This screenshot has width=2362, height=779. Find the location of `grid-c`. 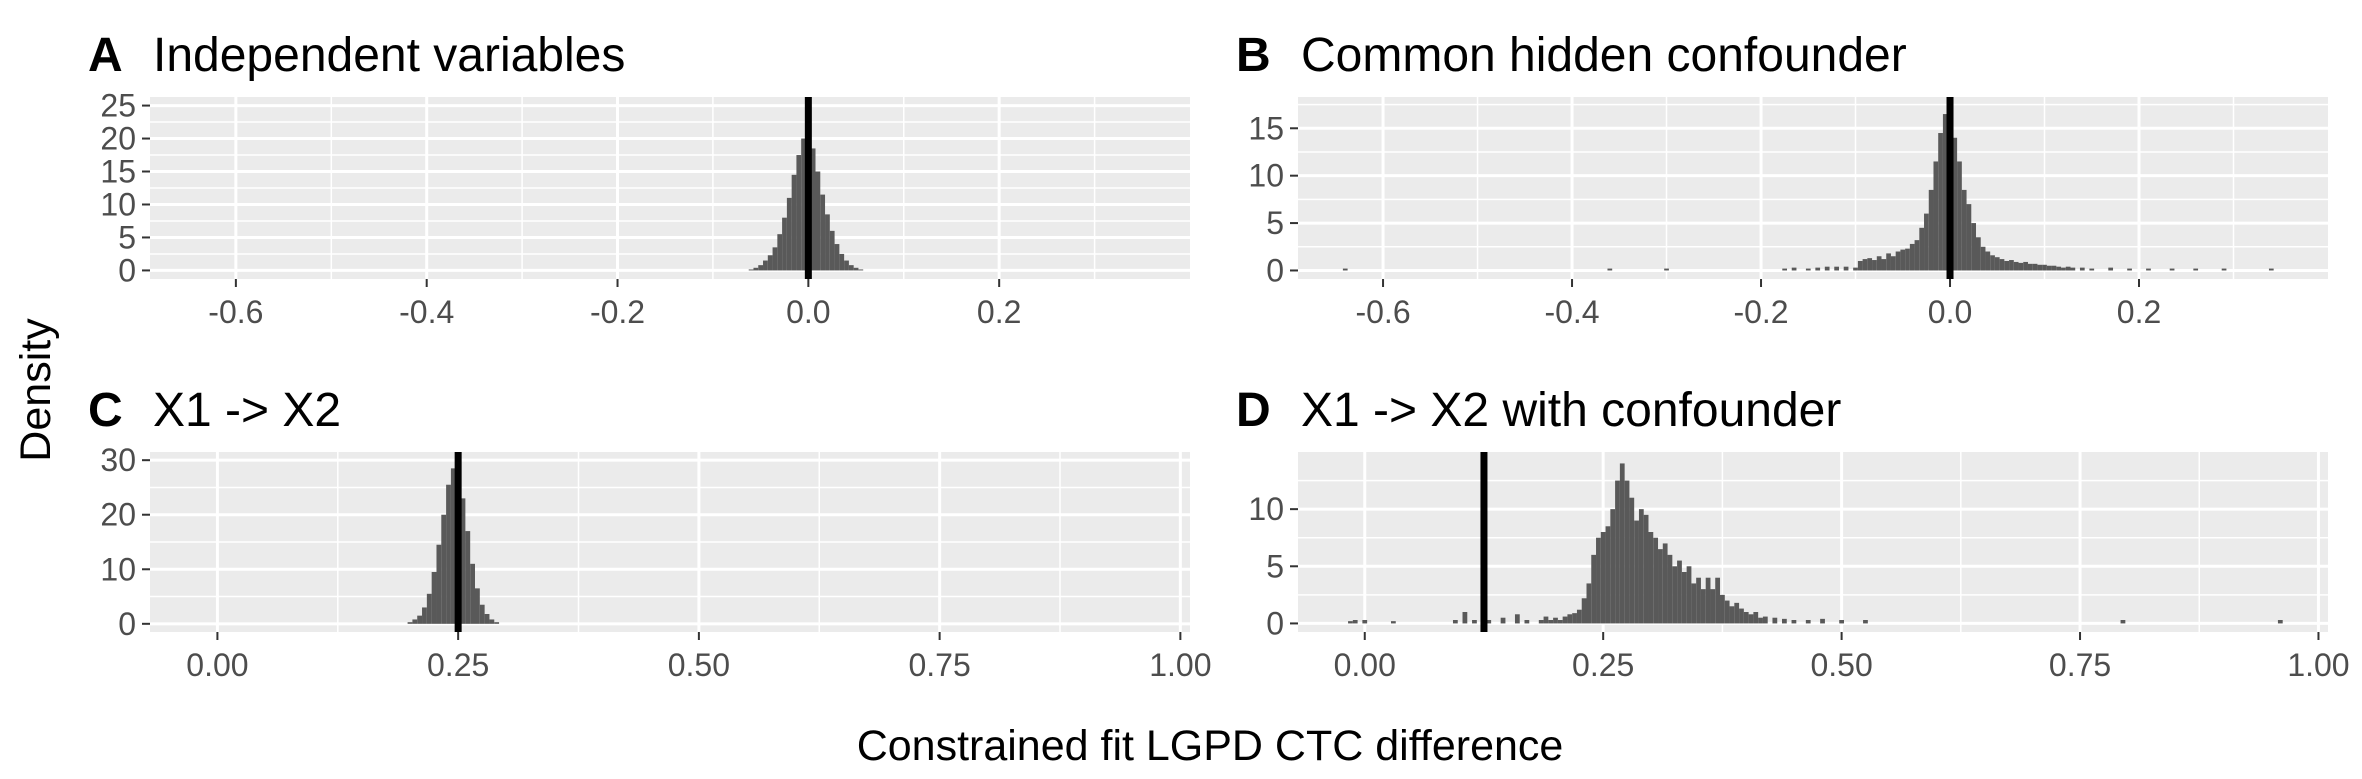

grid-c is located at coordinates (670, 542).